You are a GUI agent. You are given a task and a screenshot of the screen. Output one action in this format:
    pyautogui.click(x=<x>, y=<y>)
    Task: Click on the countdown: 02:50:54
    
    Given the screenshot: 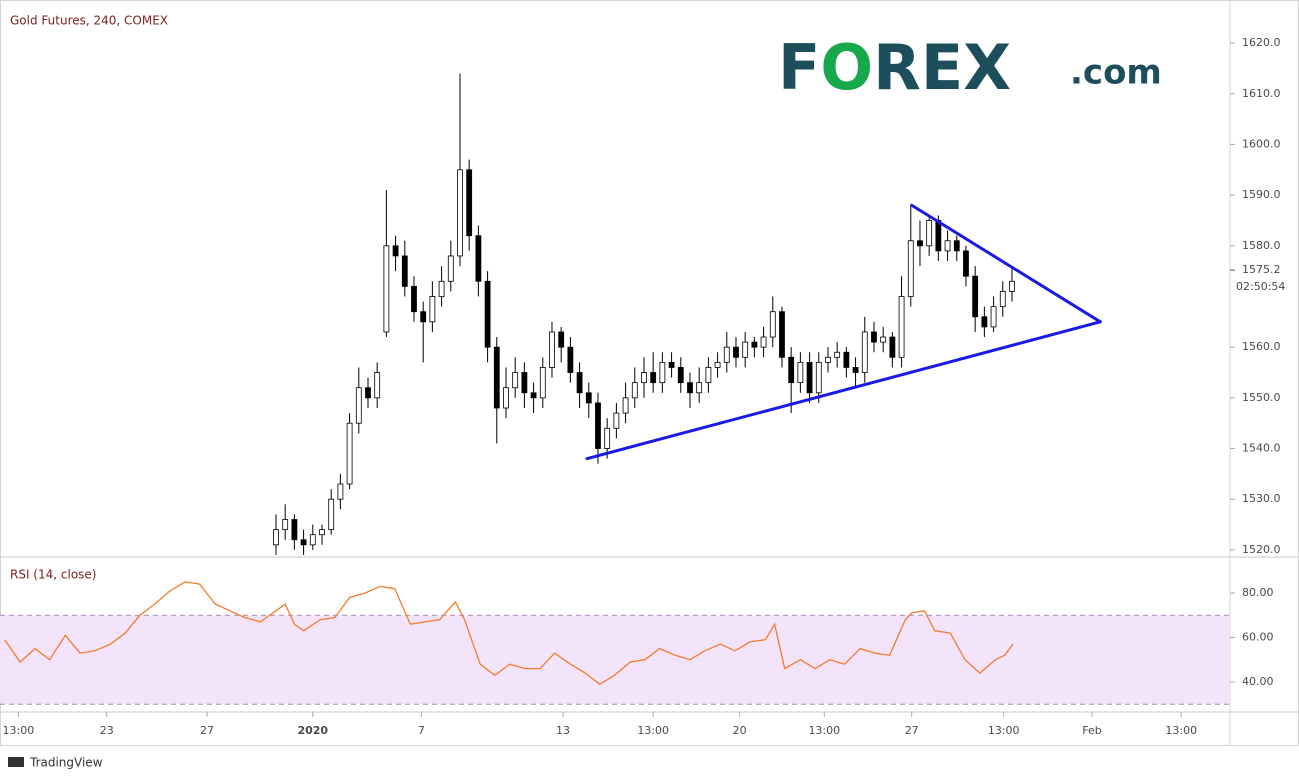 What is the action you would take?
    pyautogui.click(x=1260, y=286)
    